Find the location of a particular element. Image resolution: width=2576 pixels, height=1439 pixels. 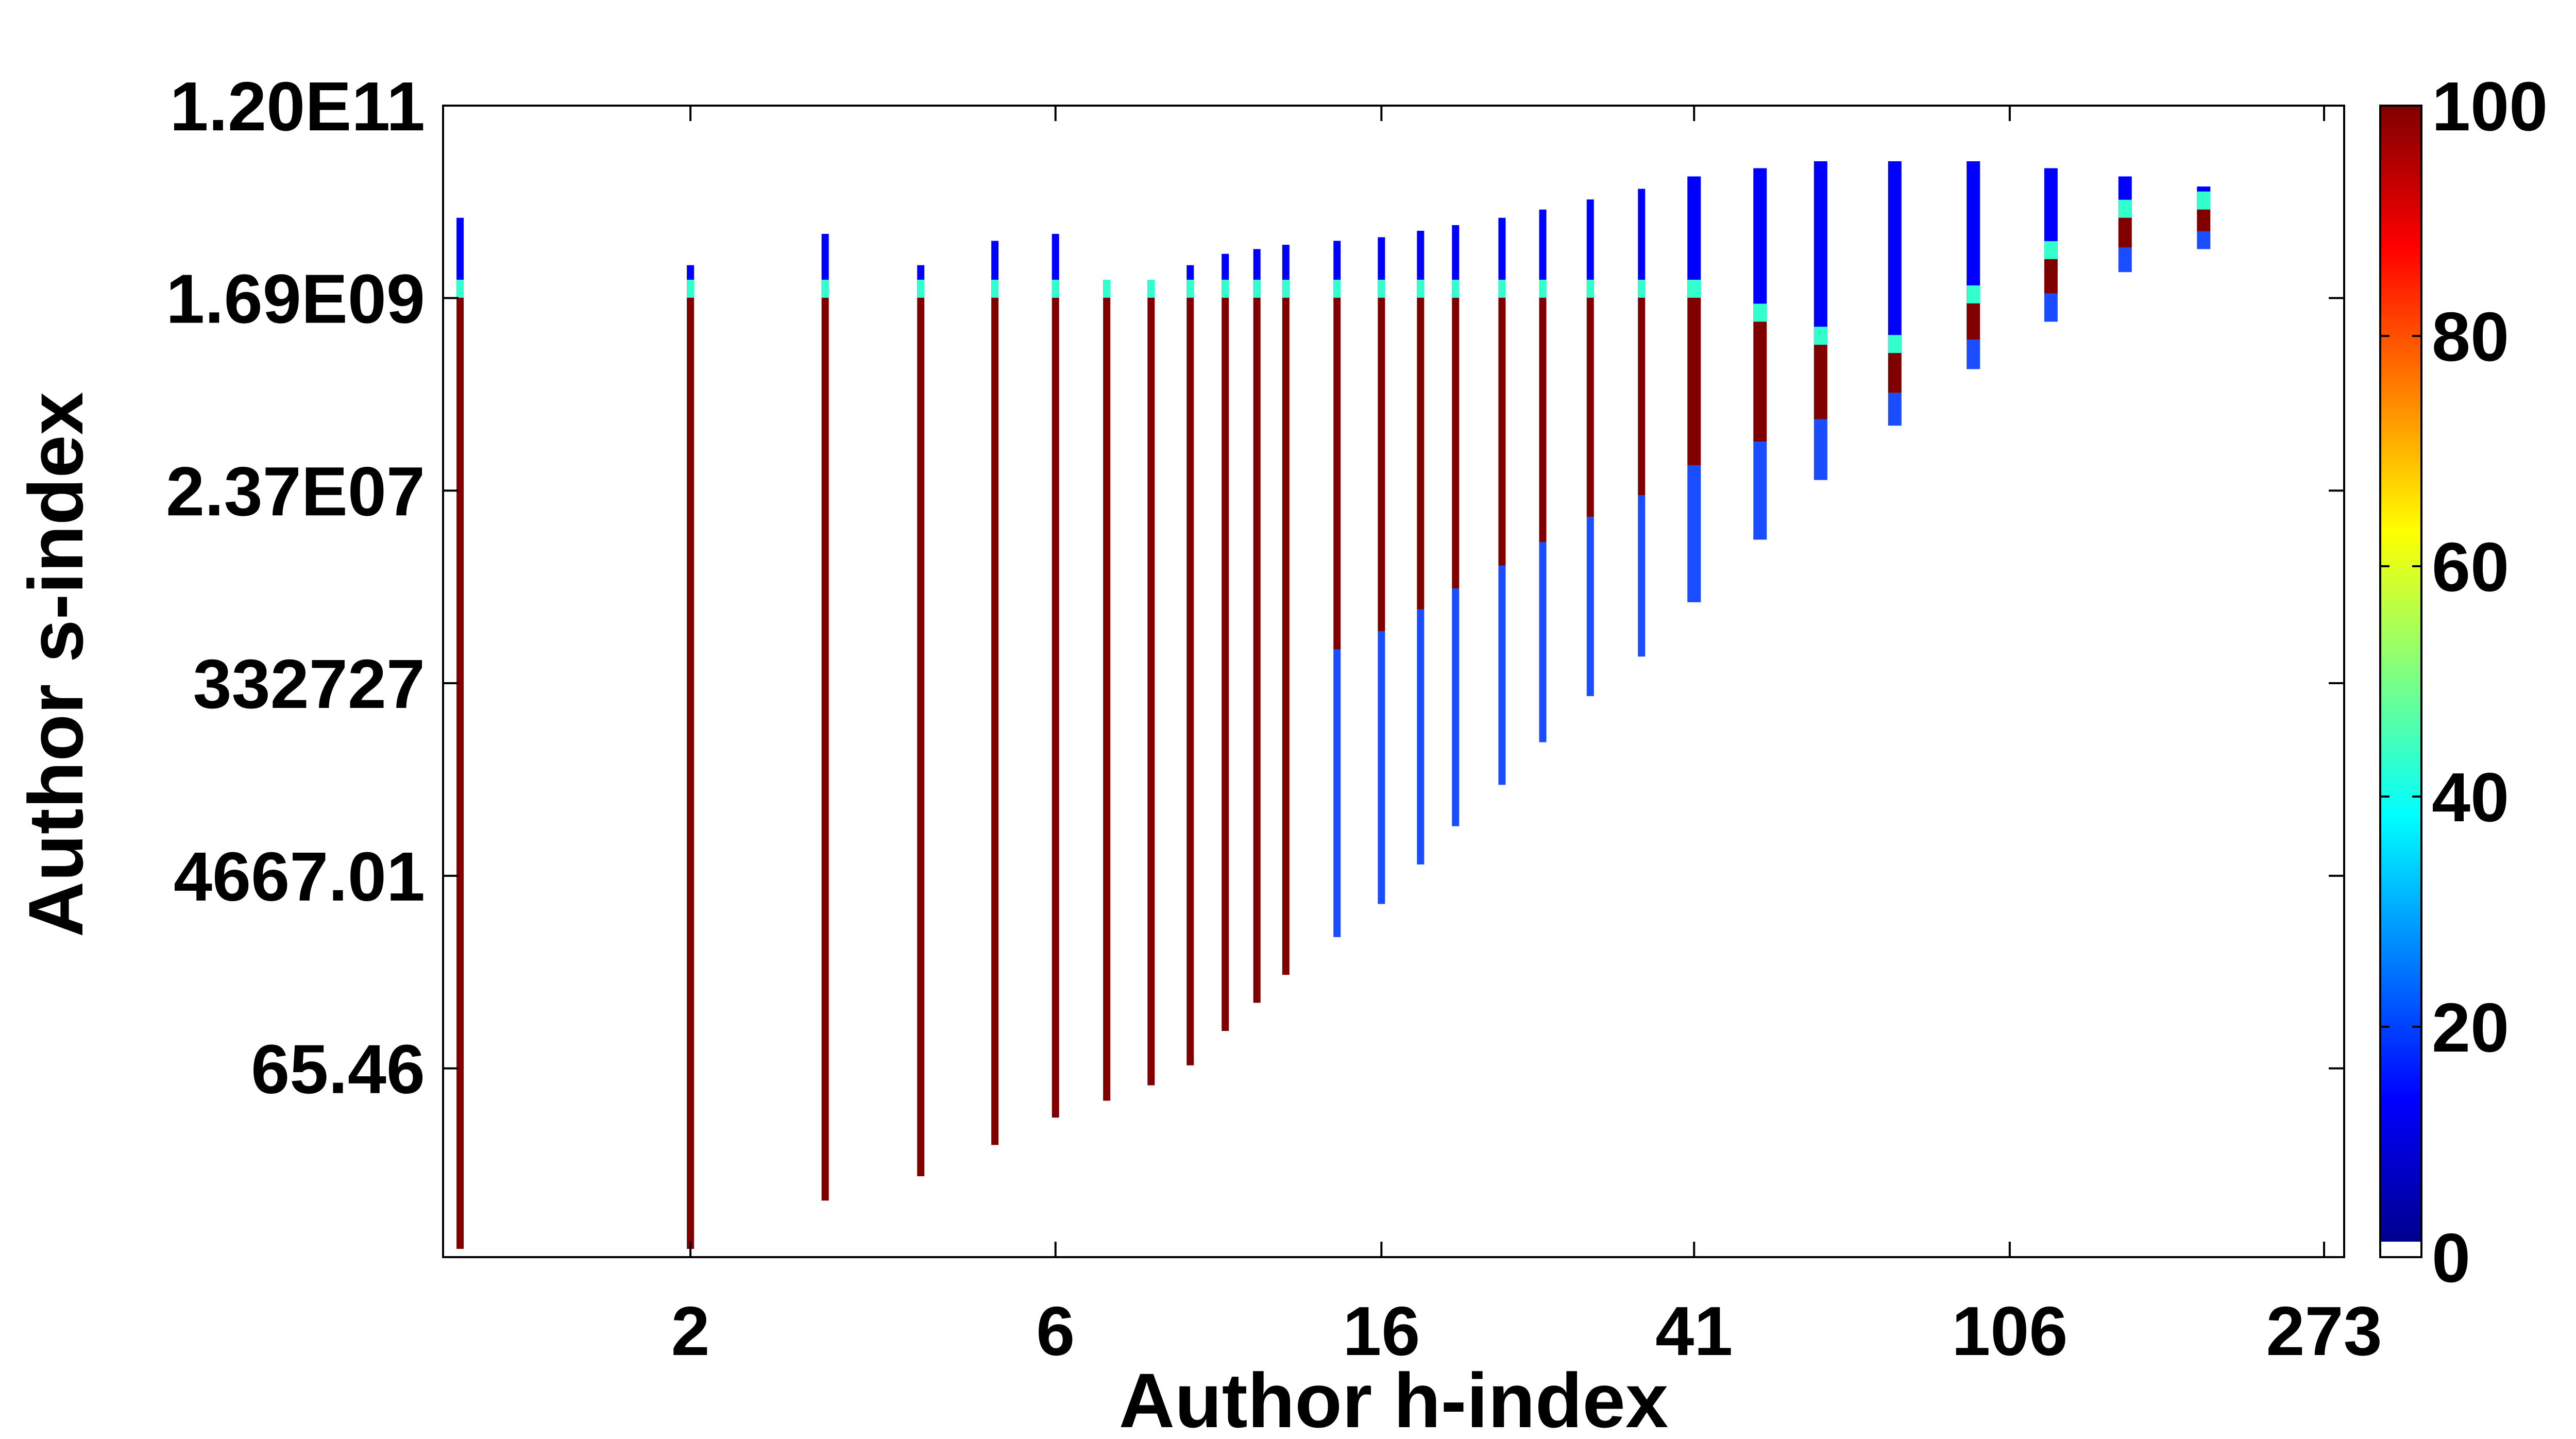

y-tick-label: 65.46 is located at coordinates (338, 1069).